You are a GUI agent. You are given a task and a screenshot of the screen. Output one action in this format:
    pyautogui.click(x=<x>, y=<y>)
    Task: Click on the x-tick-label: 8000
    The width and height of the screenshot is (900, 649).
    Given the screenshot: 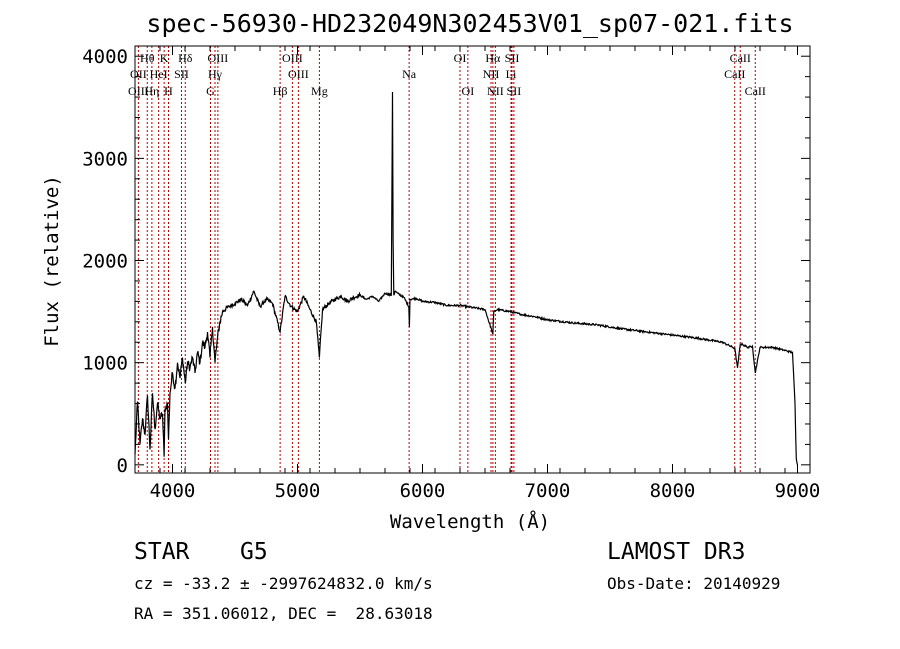 What is the action you would take?
    pyautogui.click(x=673, y=491)
    